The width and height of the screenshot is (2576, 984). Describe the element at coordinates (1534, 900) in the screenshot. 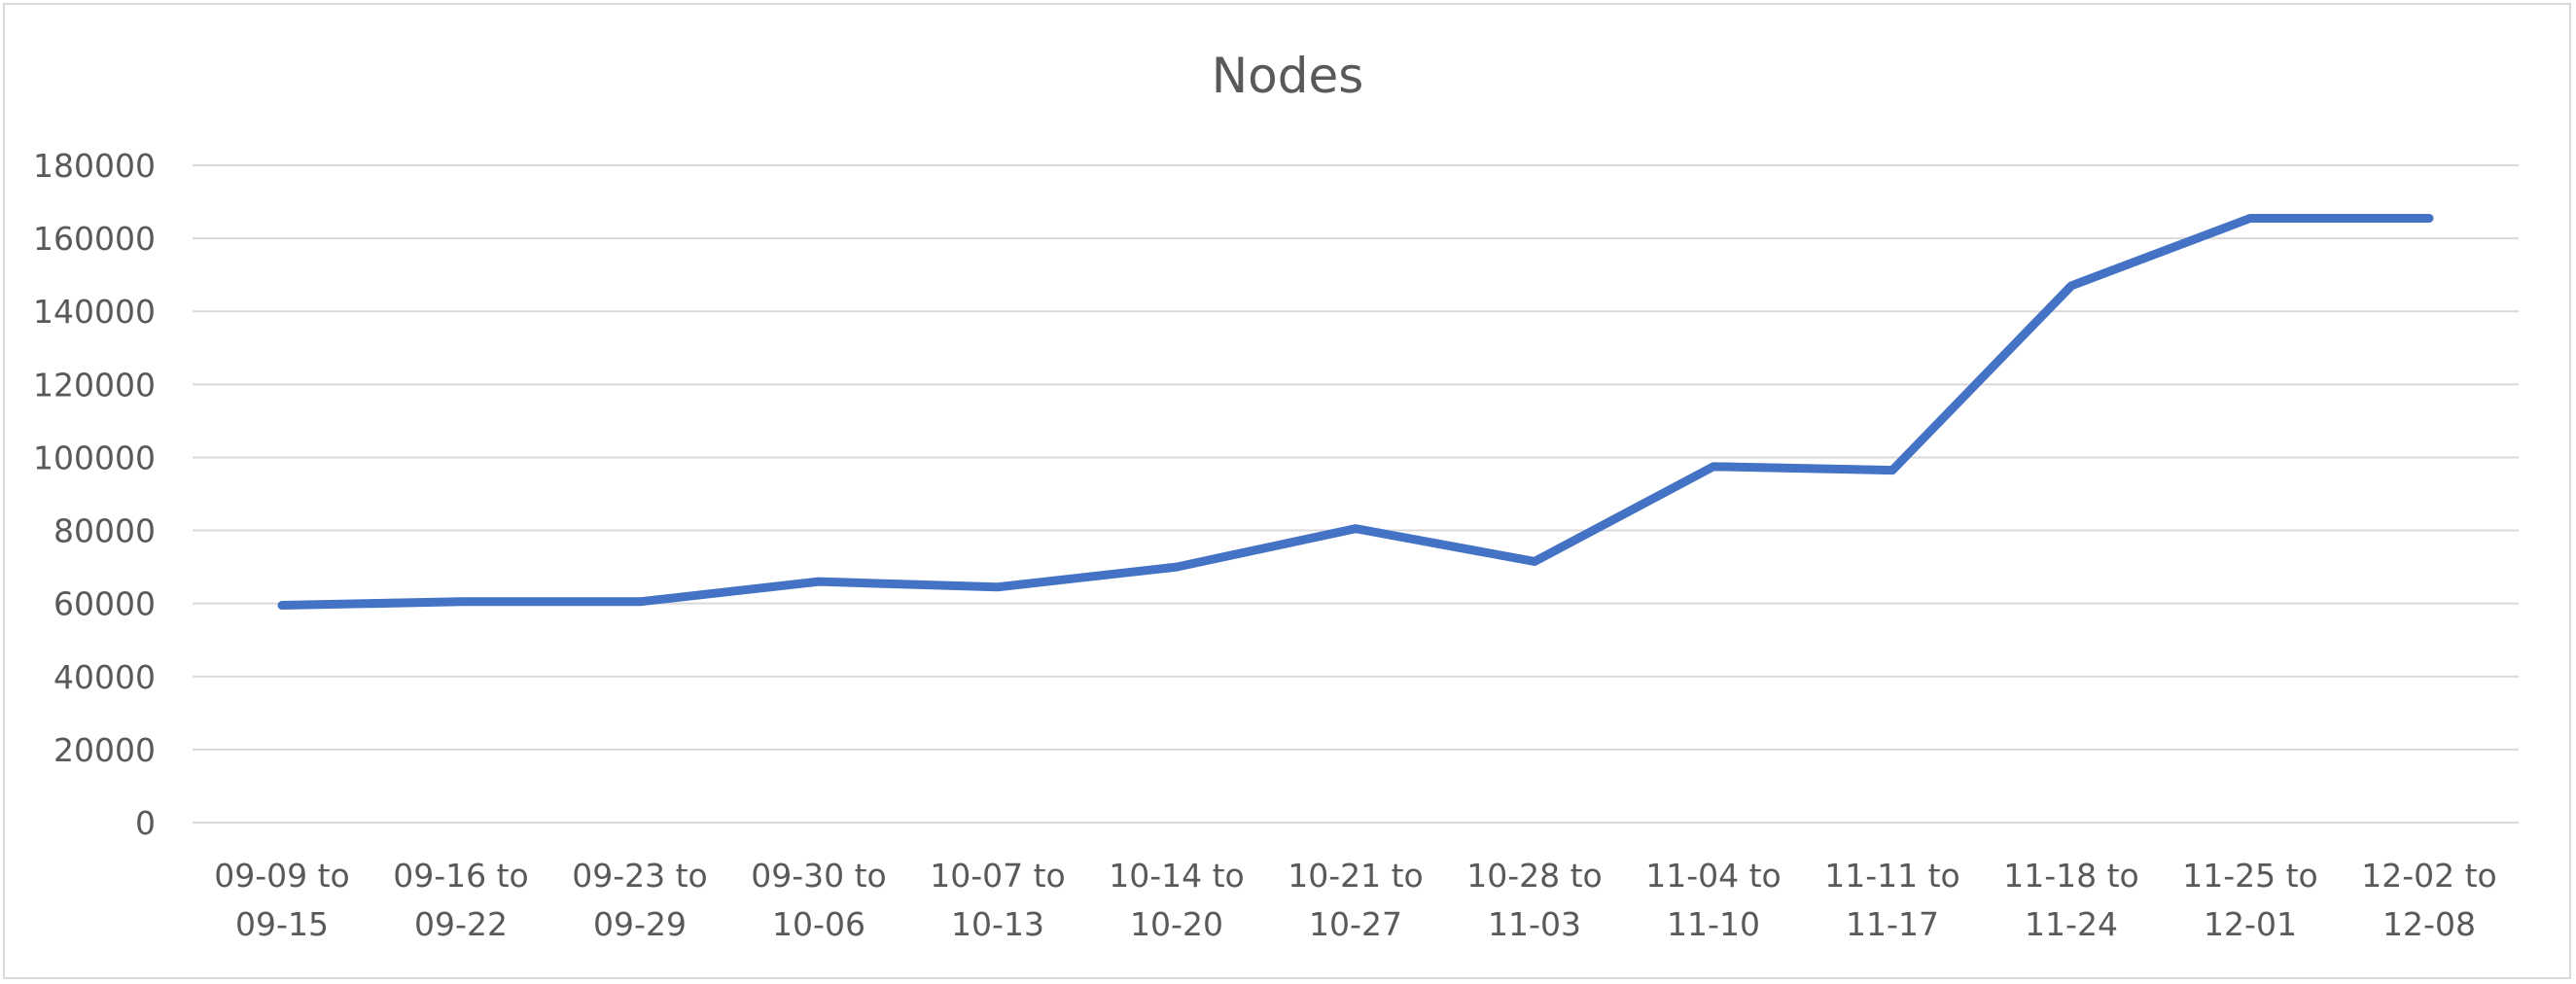

I see `x-tick-label: 10-28 to 11-03` at that location.